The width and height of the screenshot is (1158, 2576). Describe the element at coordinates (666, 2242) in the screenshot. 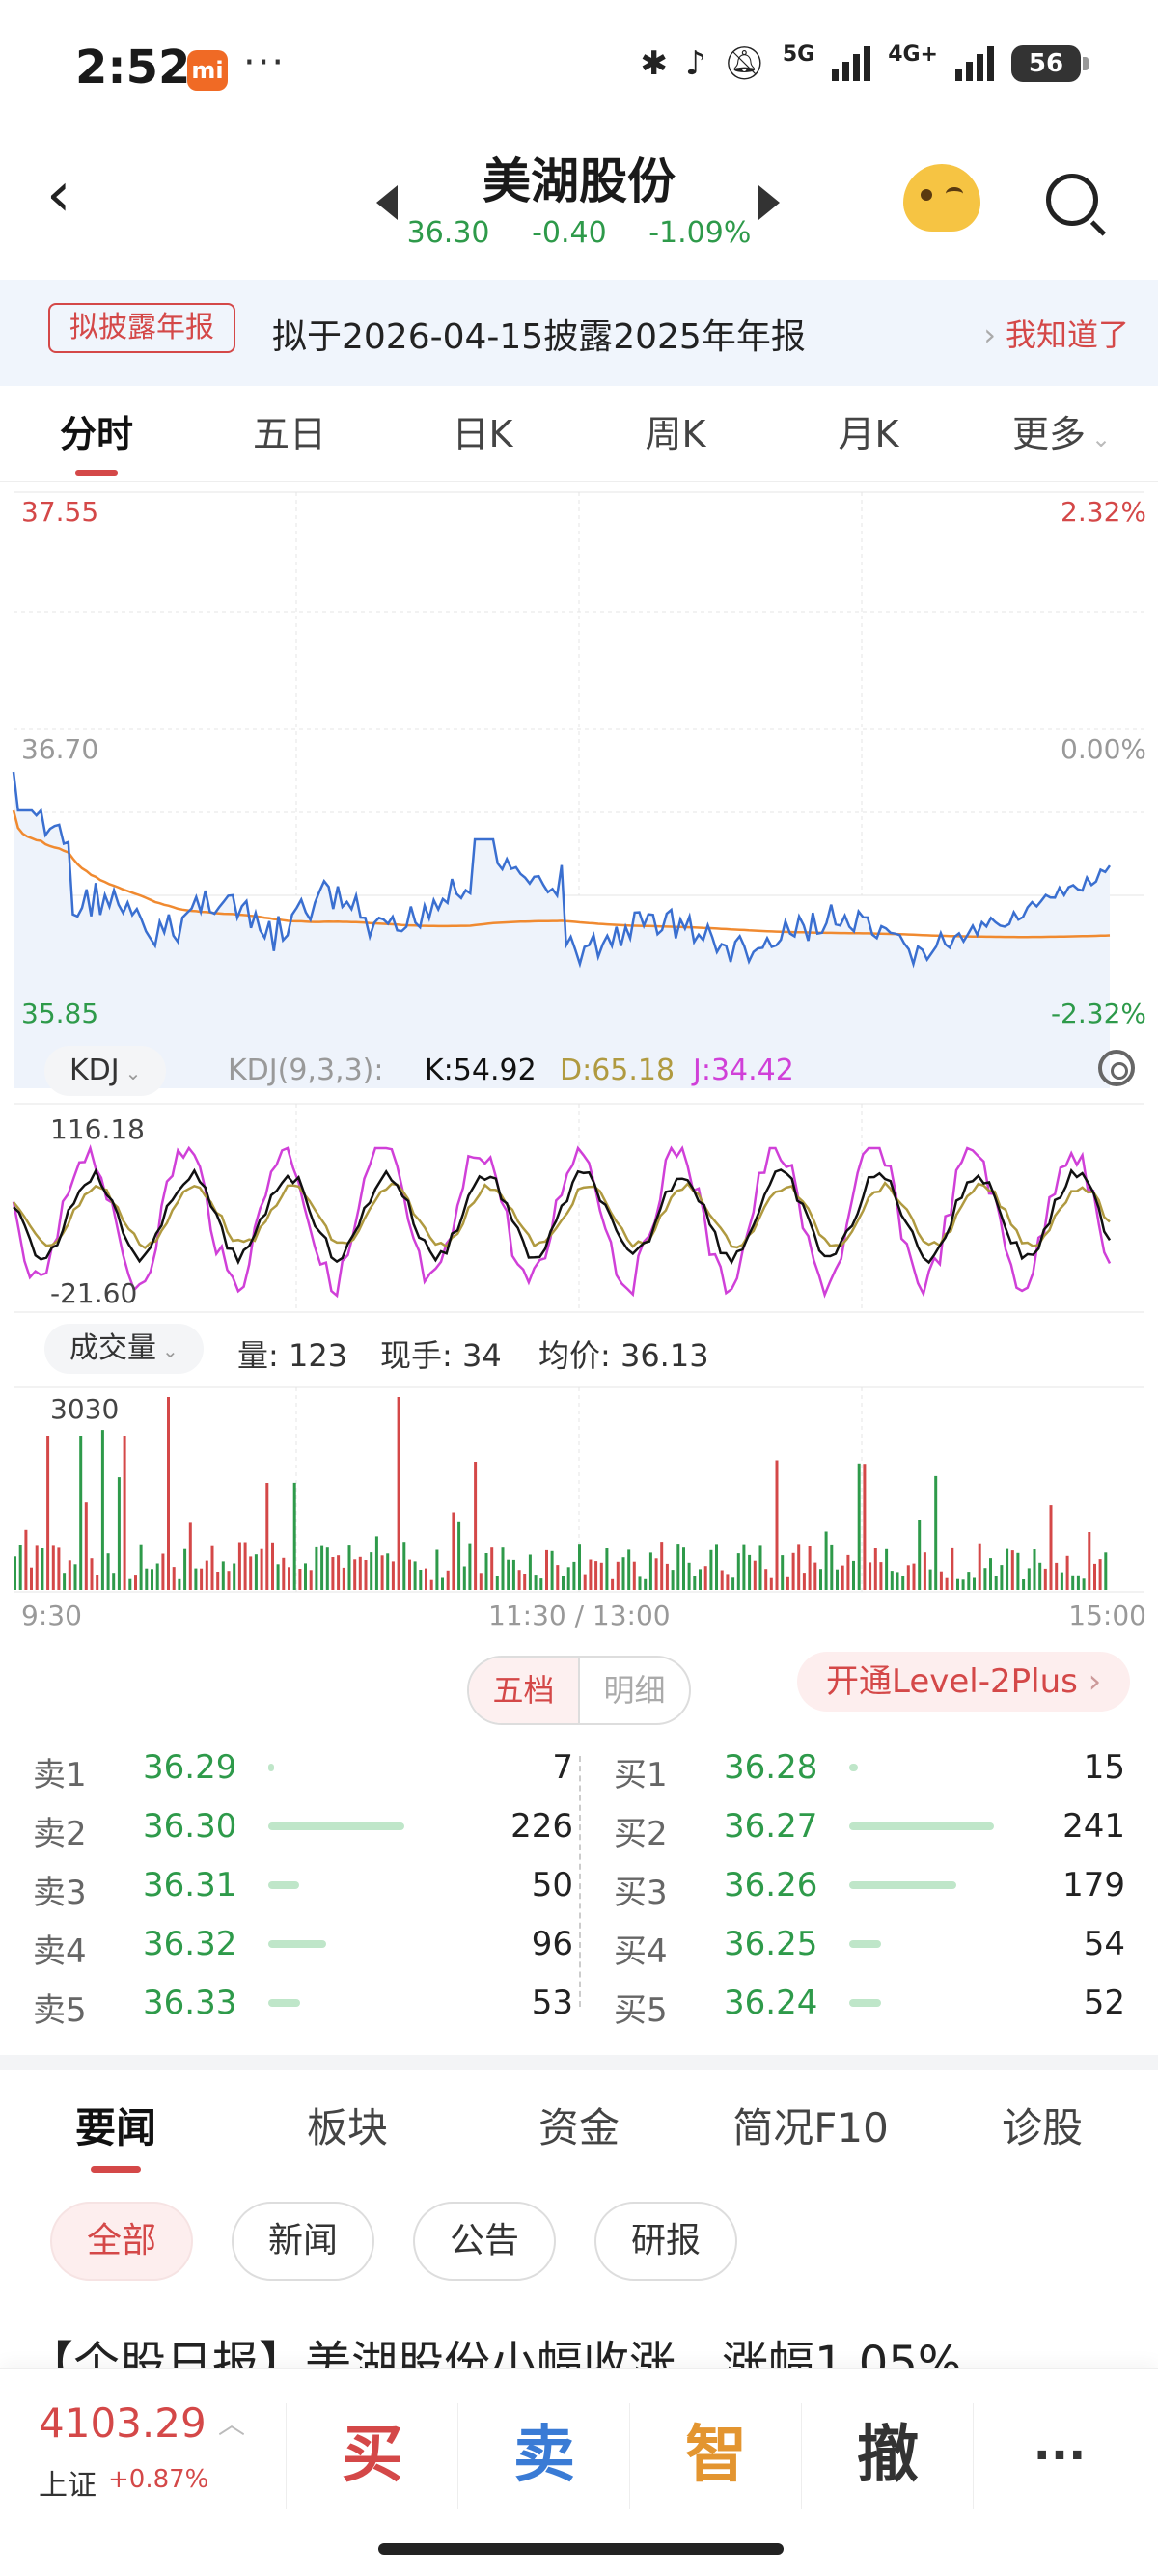

I see `chip-research: 研报` at that location.